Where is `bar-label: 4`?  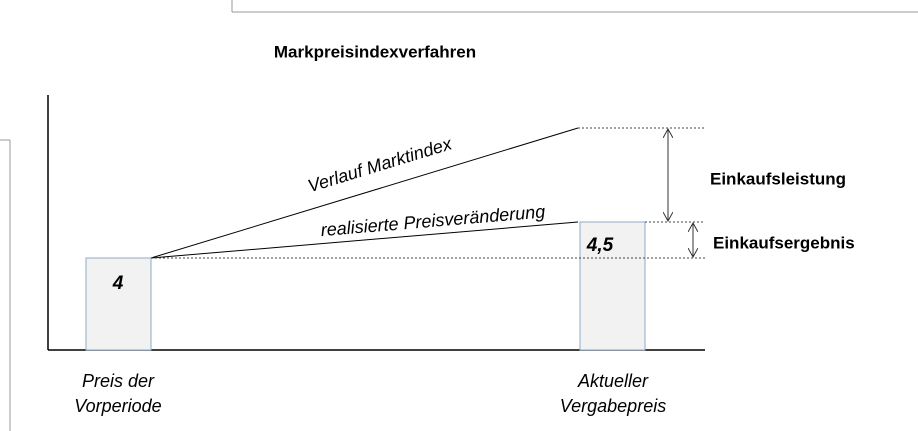
bar-label: 4 is located at coordinates (118, 283).